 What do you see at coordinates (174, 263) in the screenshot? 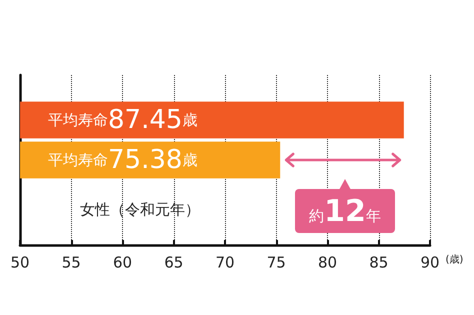
I see `x-tick-label: 65` at bounding box center [174, 263].